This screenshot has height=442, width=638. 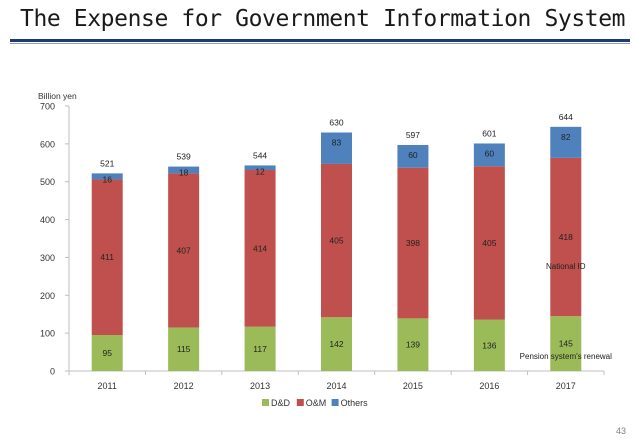 I want to click on title-rule-thin, so click(x=320, y=43).